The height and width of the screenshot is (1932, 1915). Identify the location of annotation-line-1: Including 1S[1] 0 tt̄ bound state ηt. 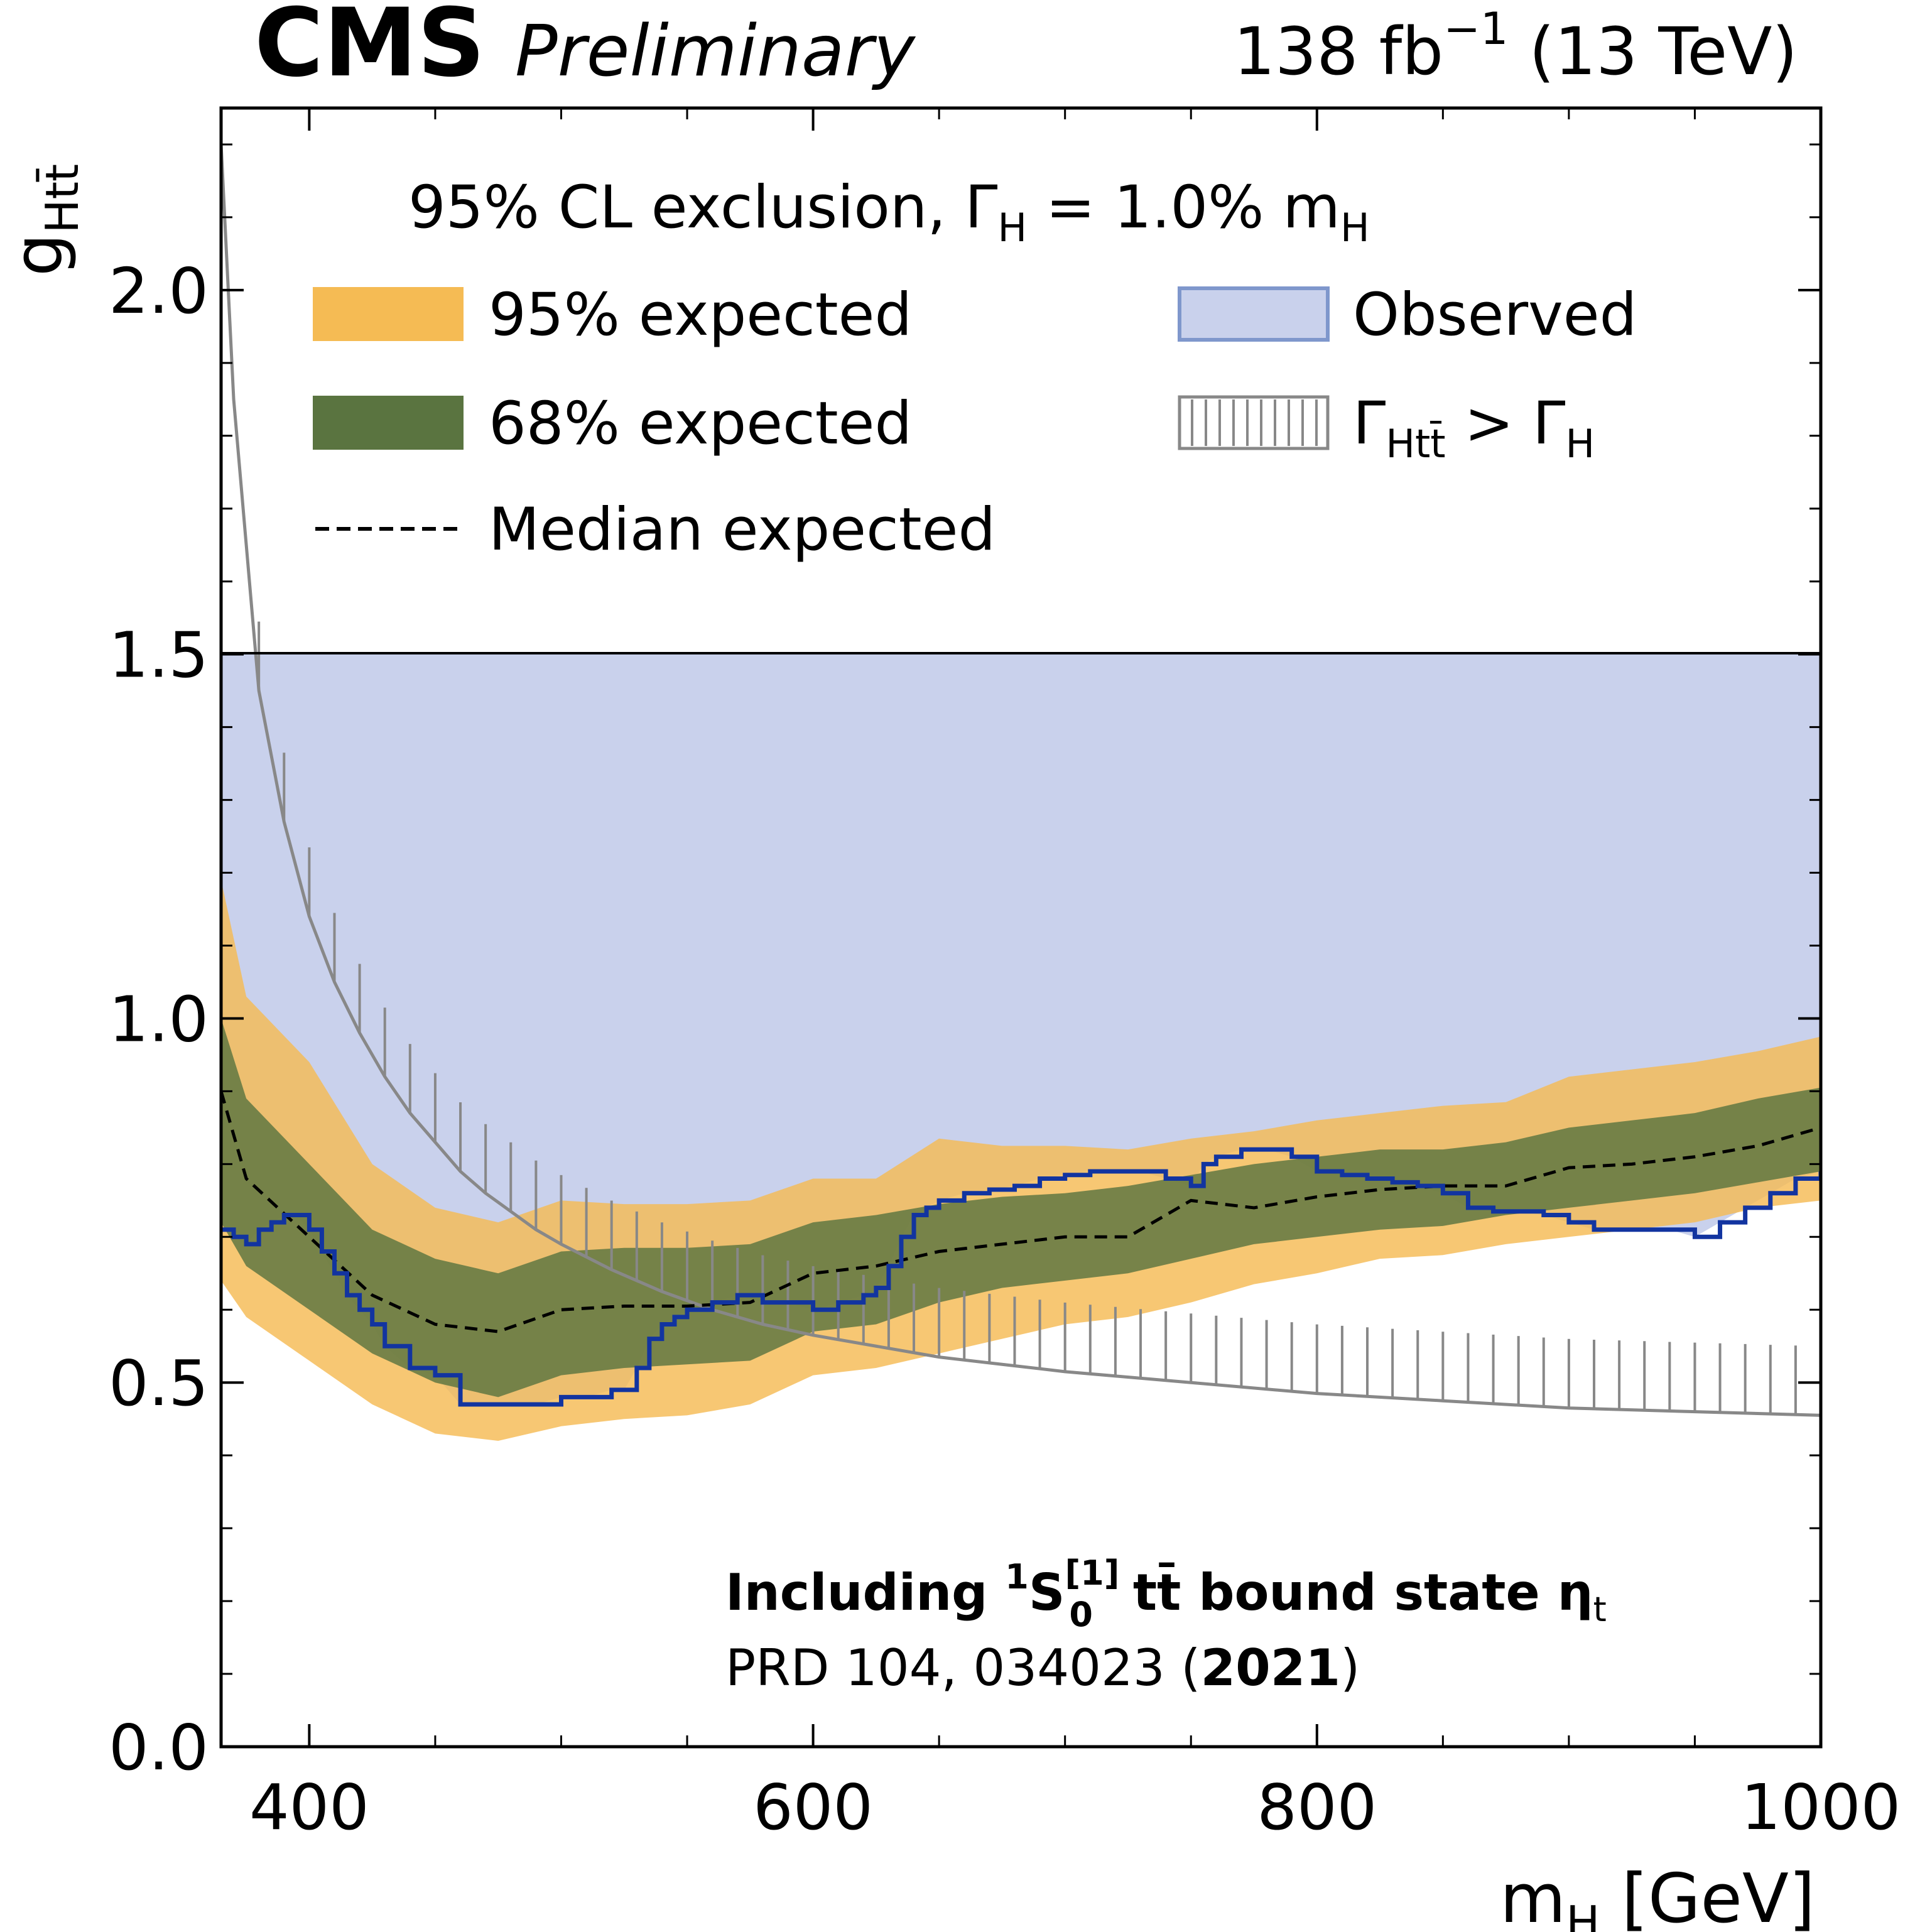
(1166, 1593).